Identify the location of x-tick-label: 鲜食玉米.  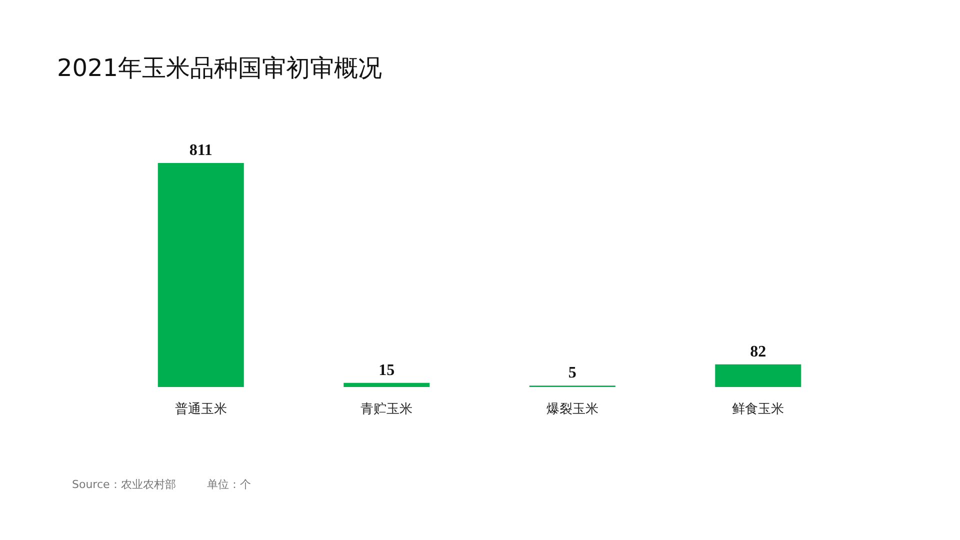
(758, 409).